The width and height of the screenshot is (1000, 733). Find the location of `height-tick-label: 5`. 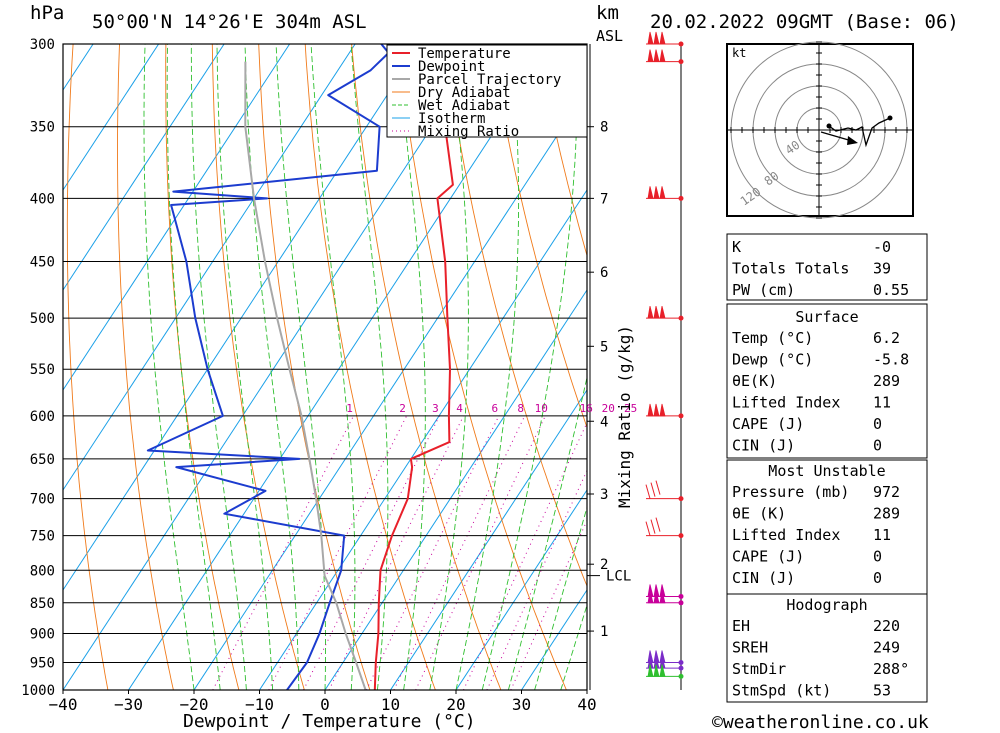

height-tick-label: 5 is located at coordinates (604, 347).